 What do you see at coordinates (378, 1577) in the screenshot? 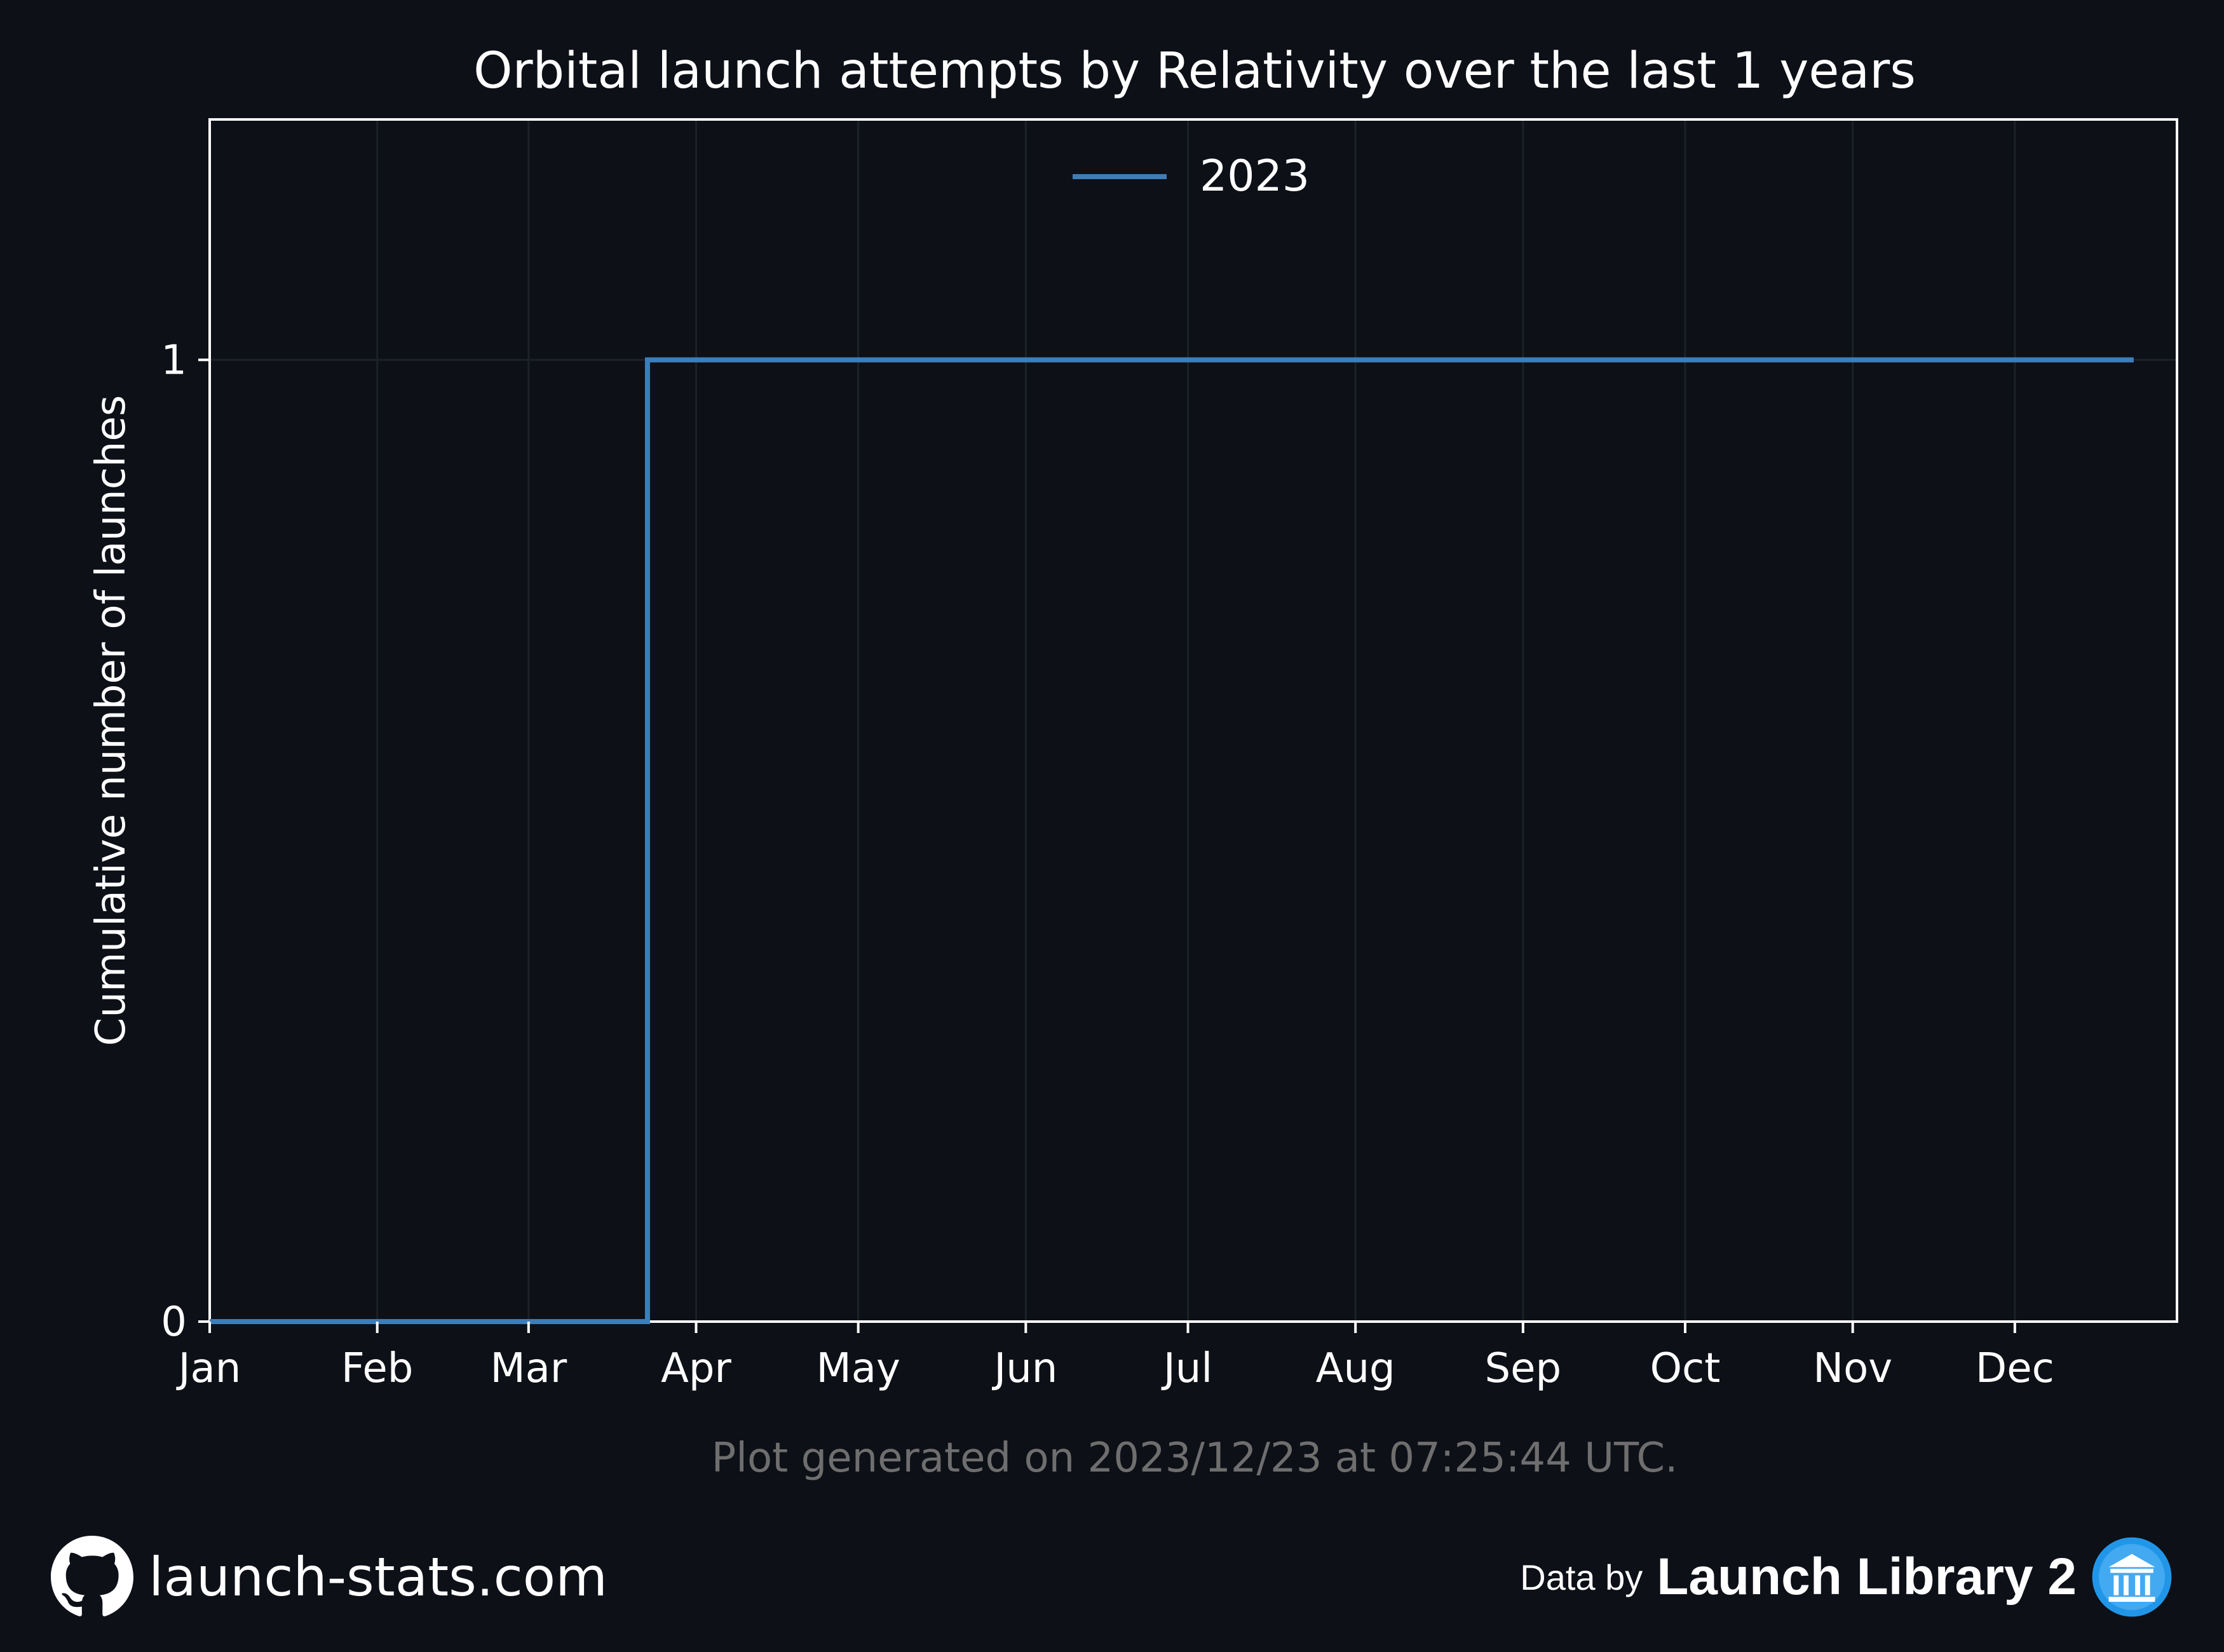
I see `site-link: launch-stats.com` at bounding box center [378, 1577].